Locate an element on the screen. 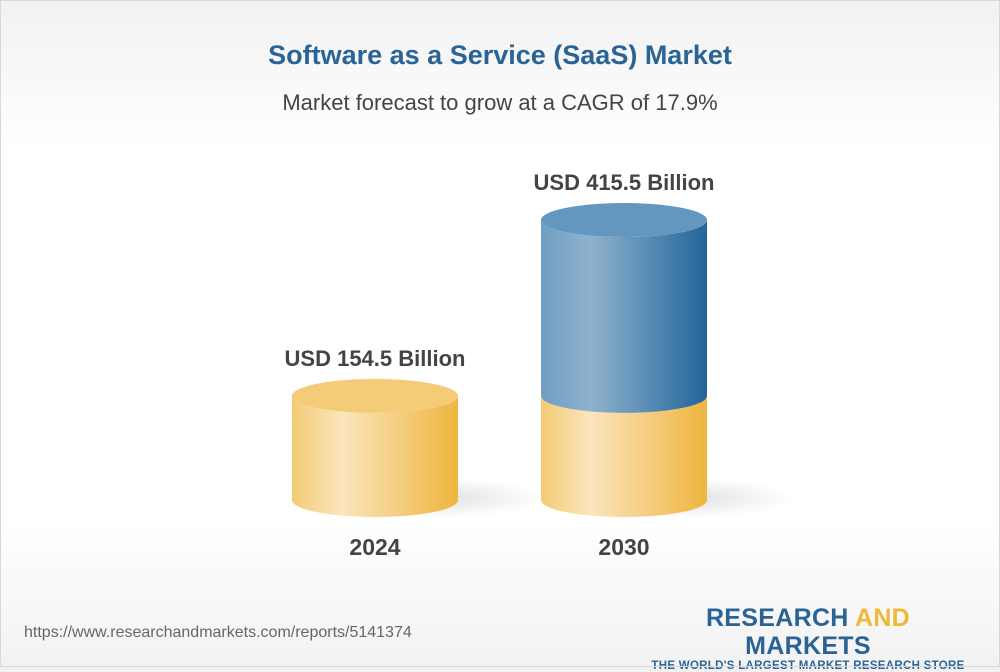  logo-text-and: AND is located at coordinates (882, 618).